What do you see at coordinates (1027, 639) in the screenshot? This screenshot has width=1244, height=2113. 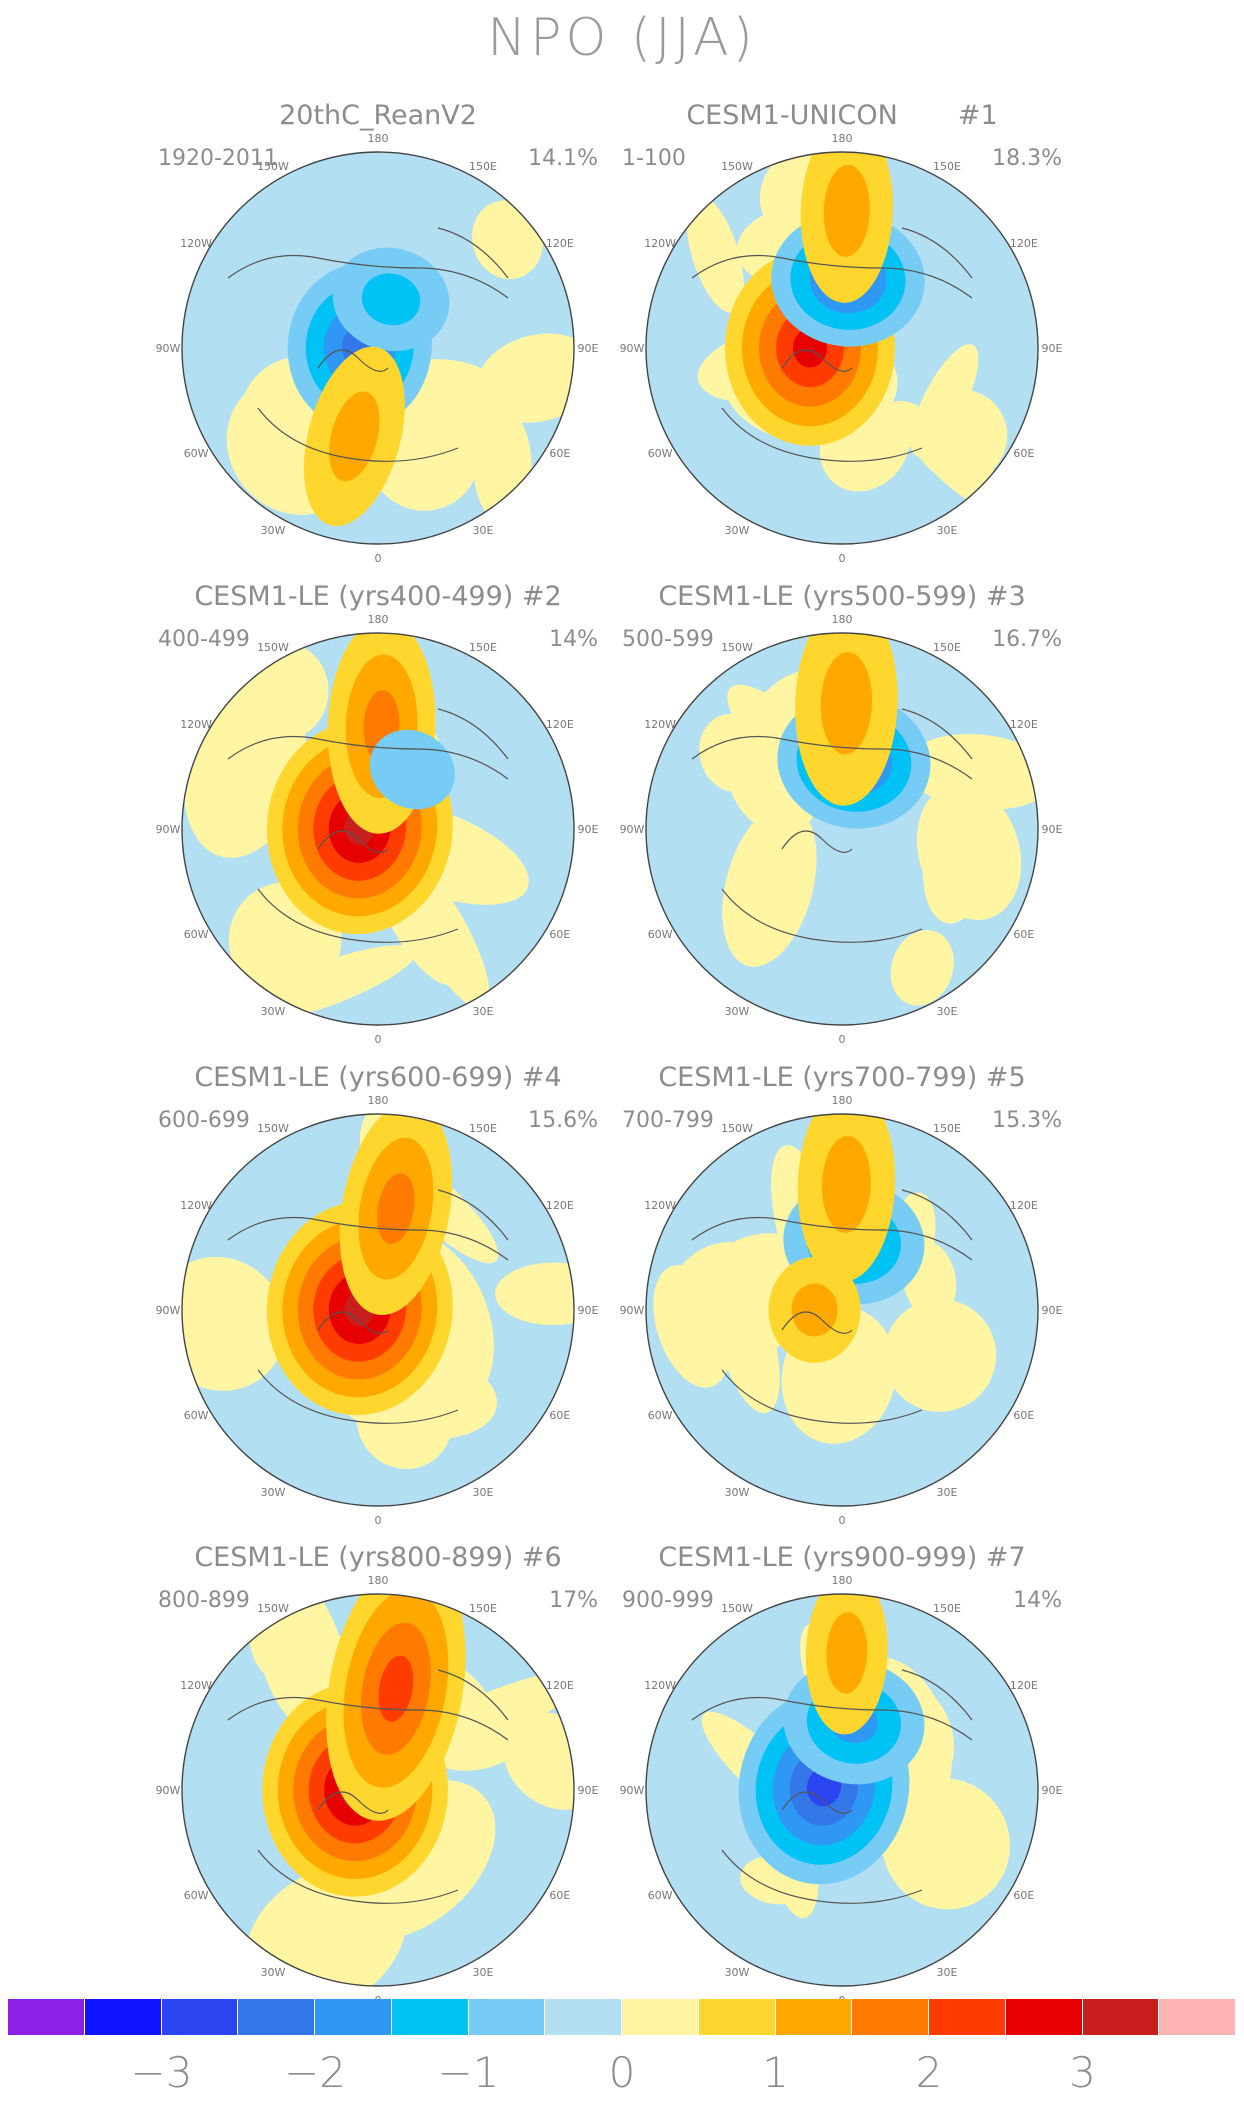 I see `variance-explained: 16.7%` at bounding box center [1027, 639].